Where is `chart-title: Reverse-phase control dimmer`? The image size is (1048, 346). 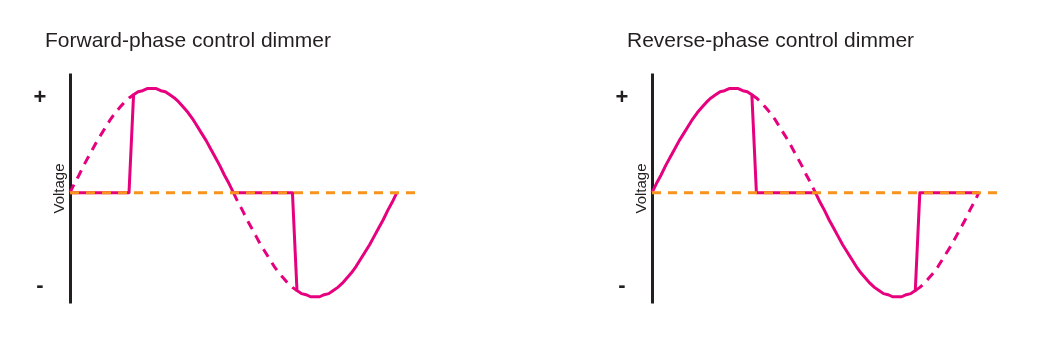 chart-title: Reverse-phase control dimmer is located at coordinates (771, 39).